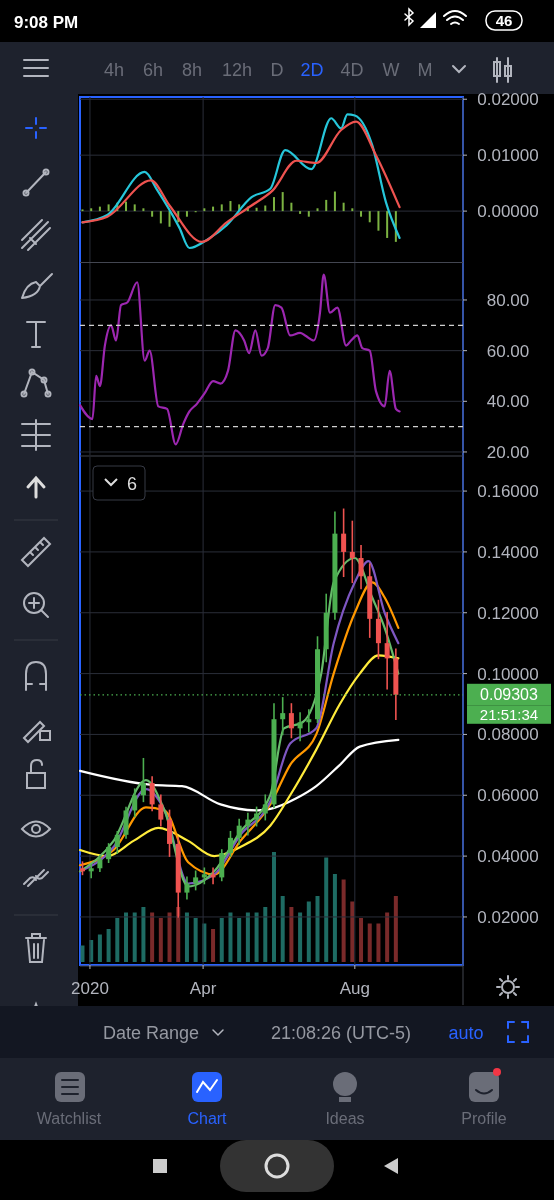  What do you see at coordinates (508, 552) in the screenshot?
I see `y-tick-label: 0.14000` at bounding box center [508, 552].